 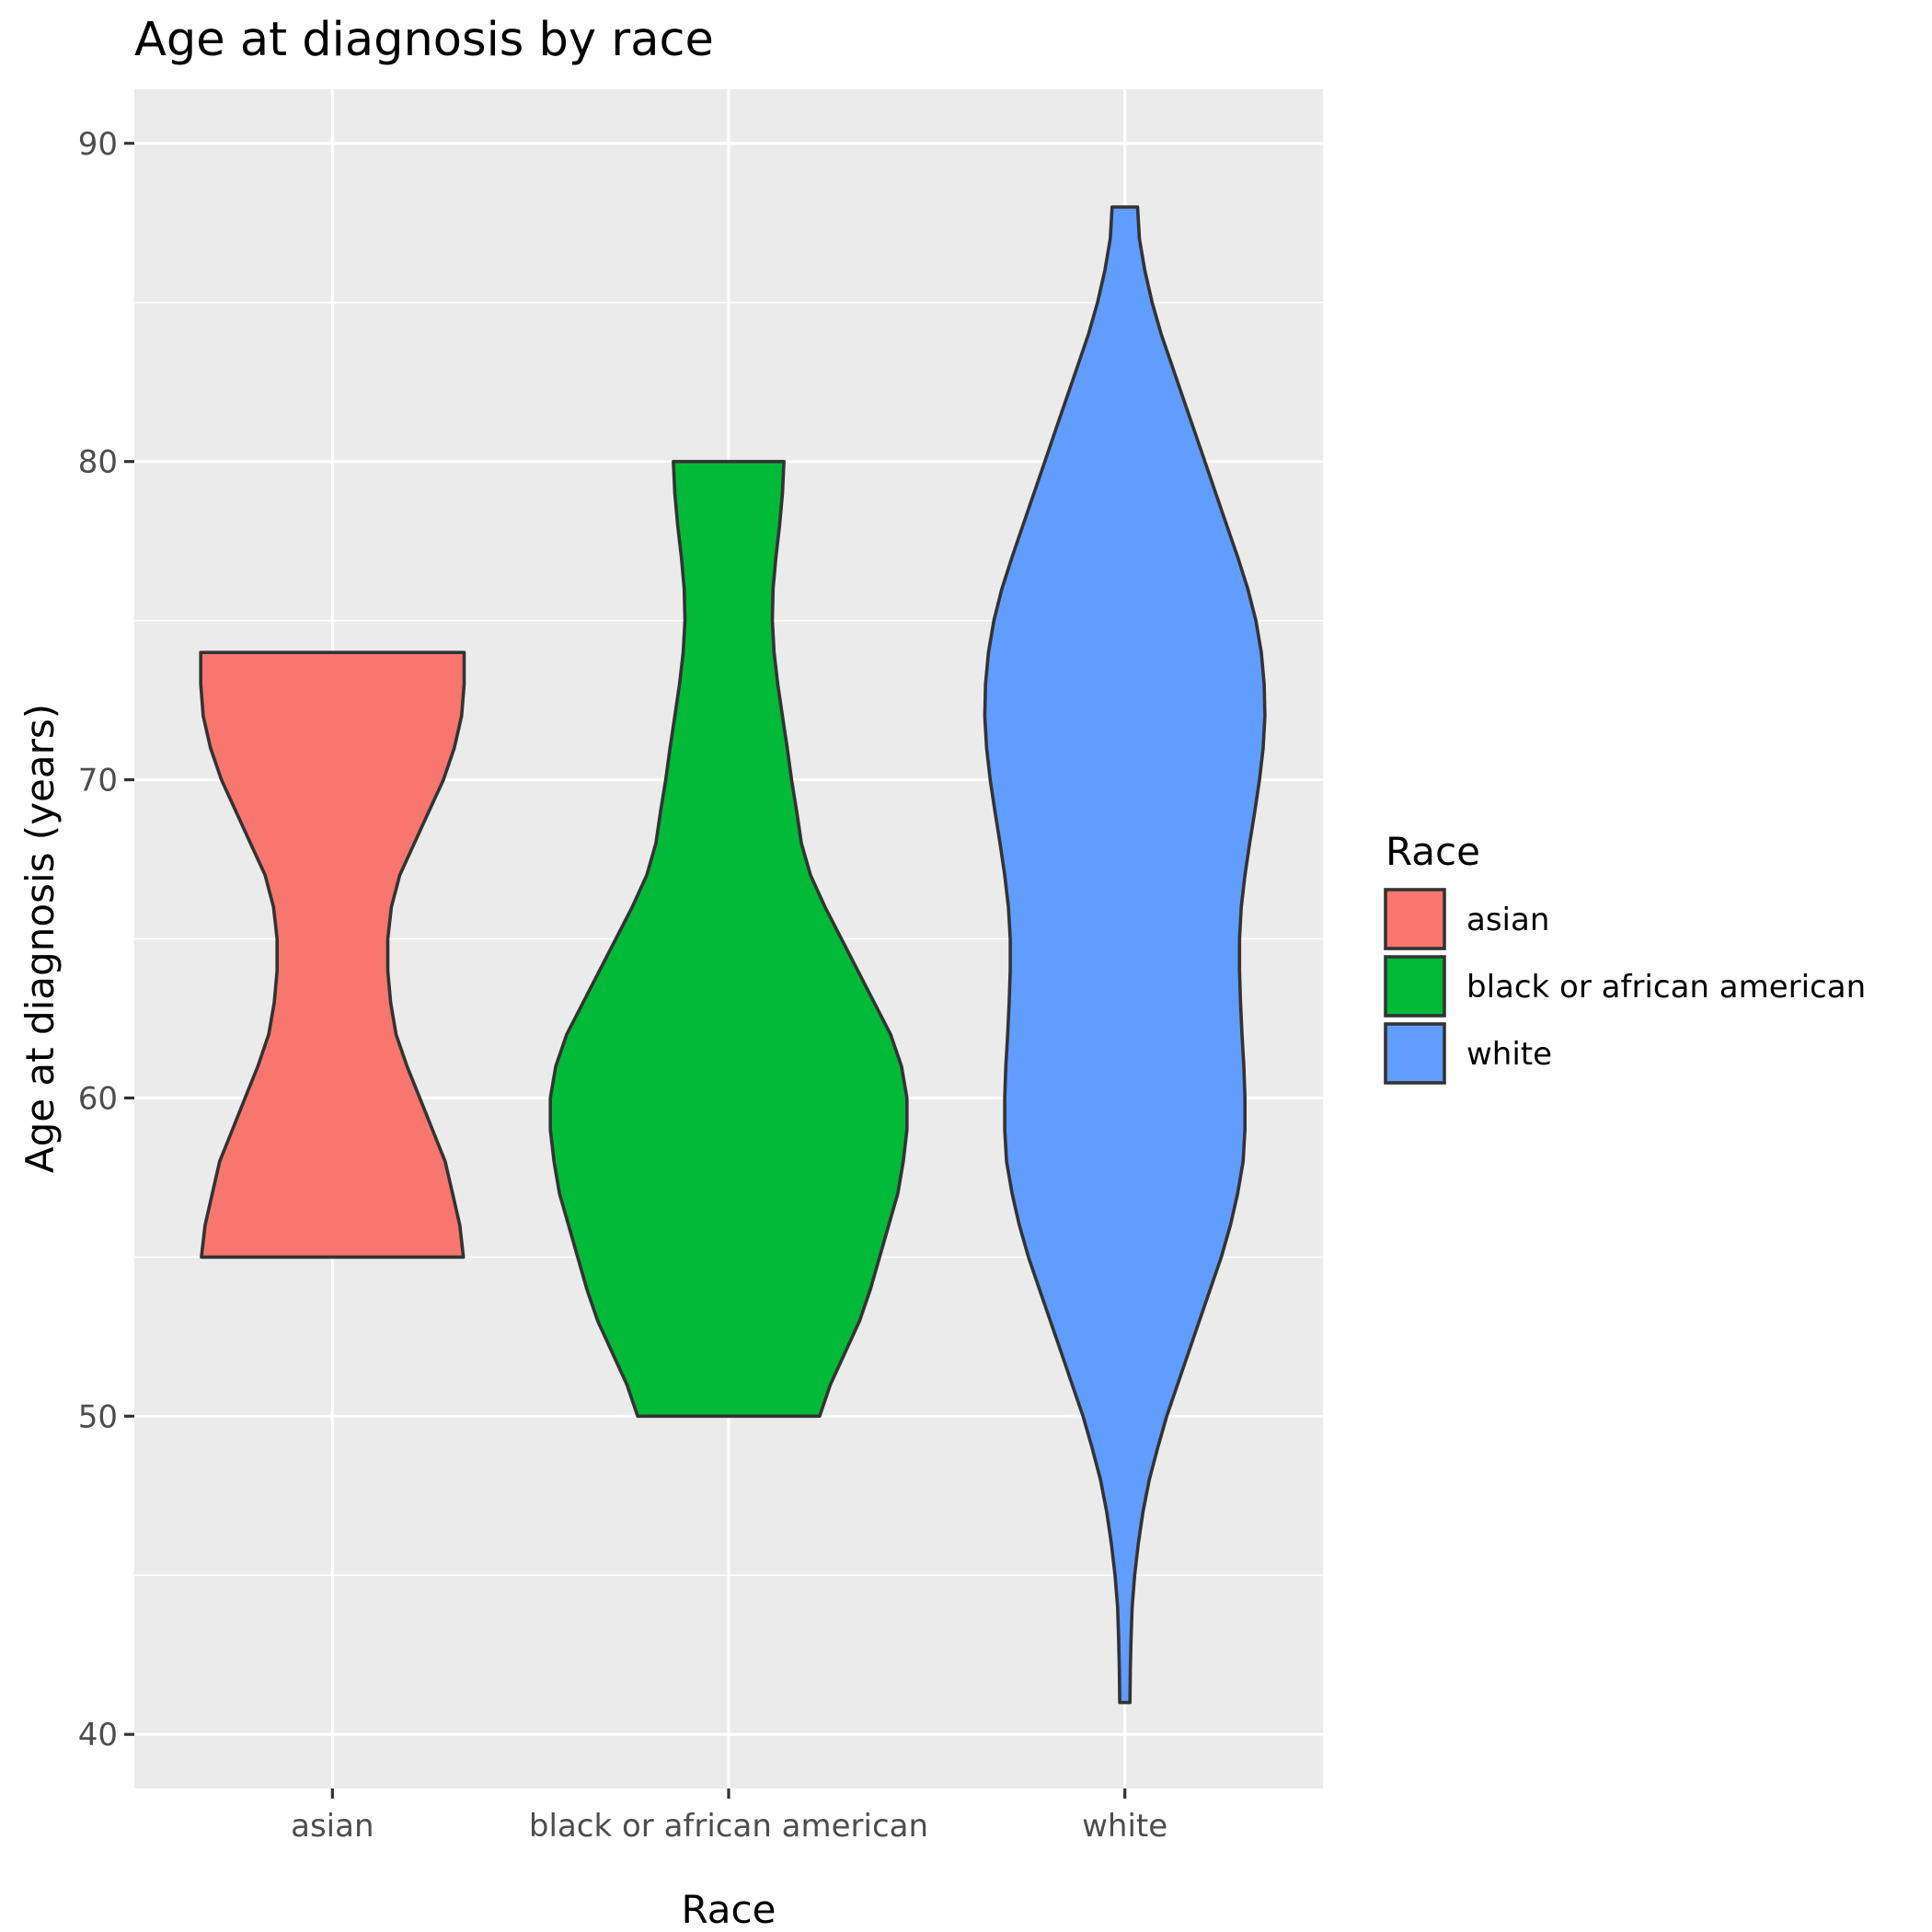 What do you see at coordinates (729, 1909) in the screenshot?
I see `x-axis-title: Race` at bounding box center [729, 1909].